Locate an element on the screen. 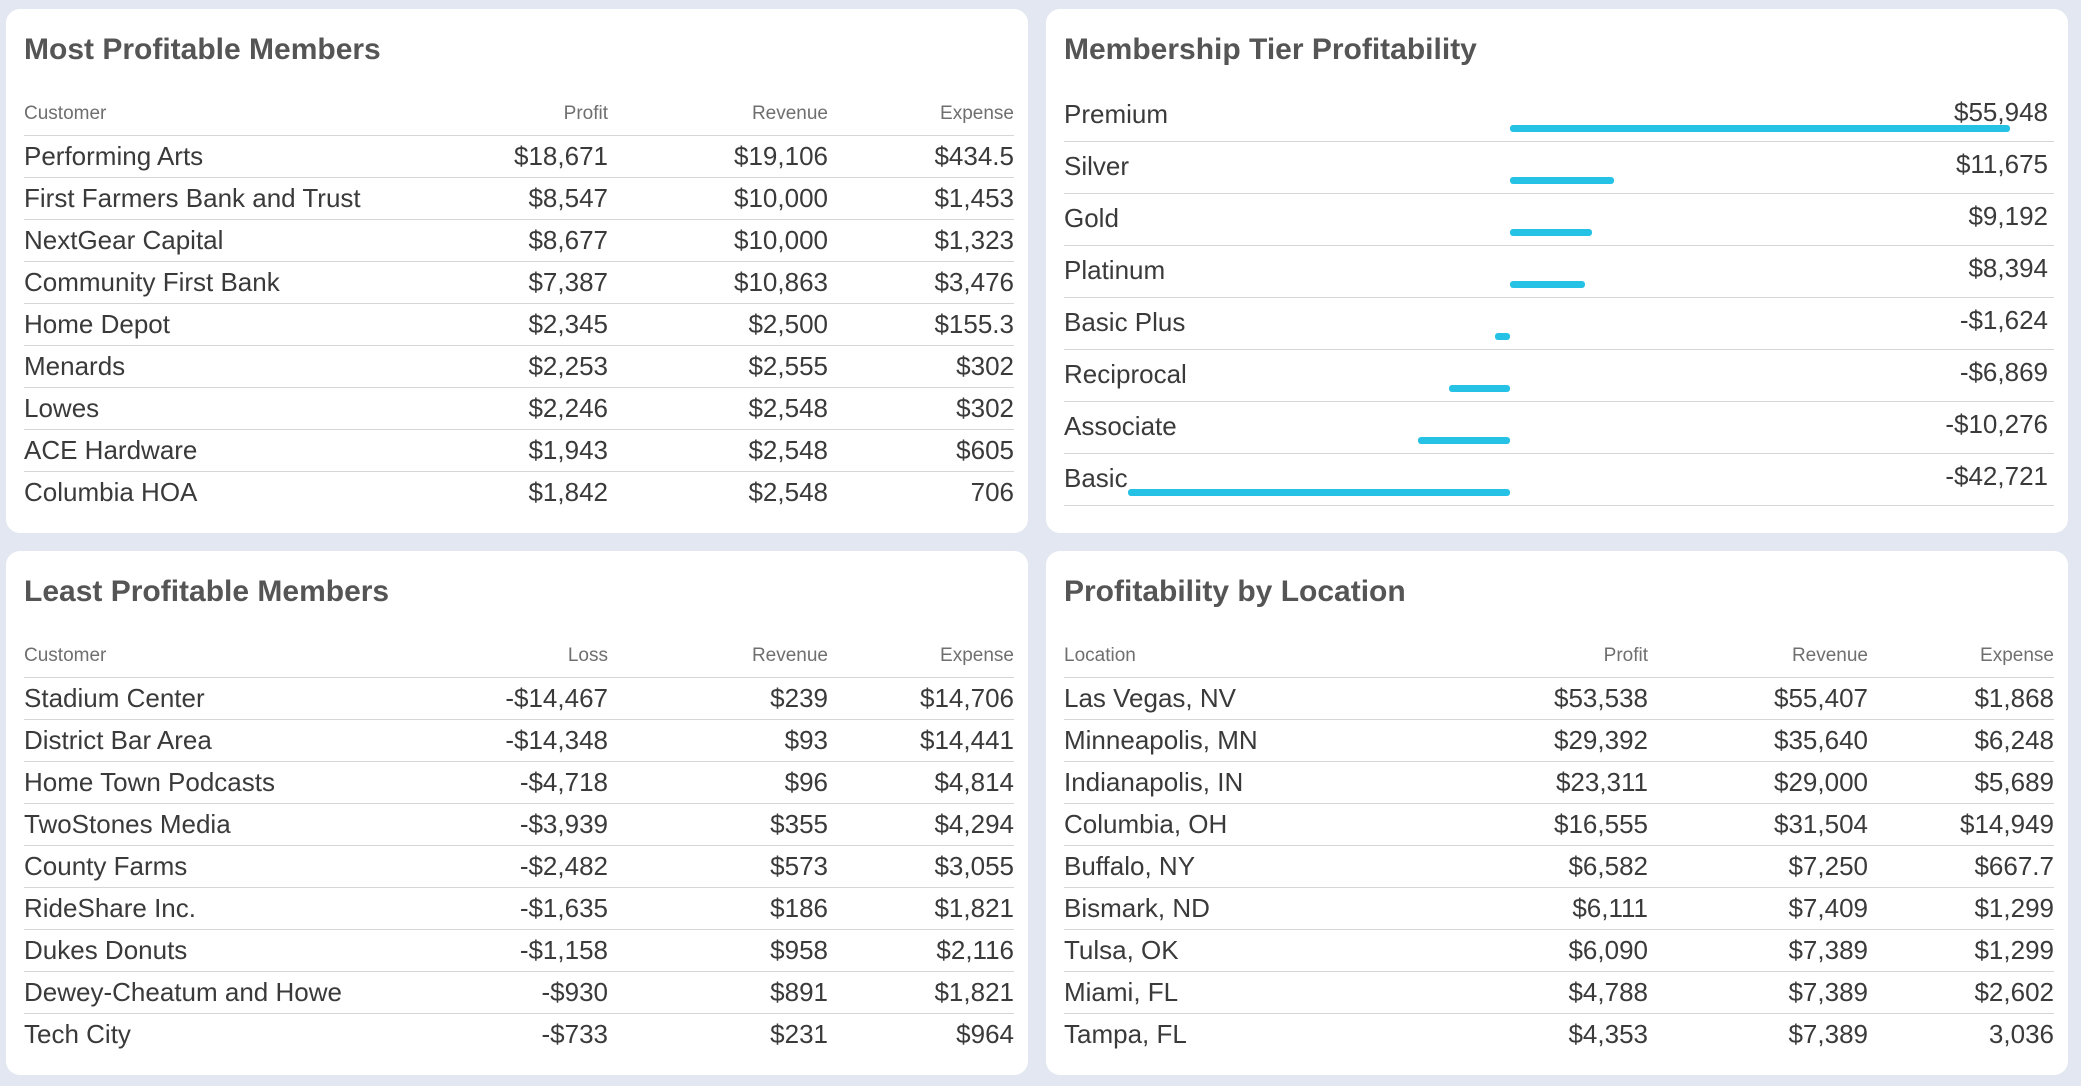  table-row: Tulsa, OK $6,090 $7,389 $1,299 is located at coordinates (1559, 950).